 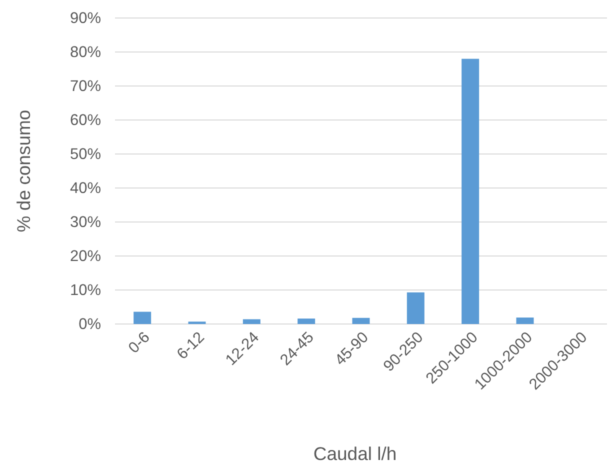 What do you see at coordinates (86, 120) in the screenshot?
I see `y-tick-label: 60%` at bounding box center [86, 120].